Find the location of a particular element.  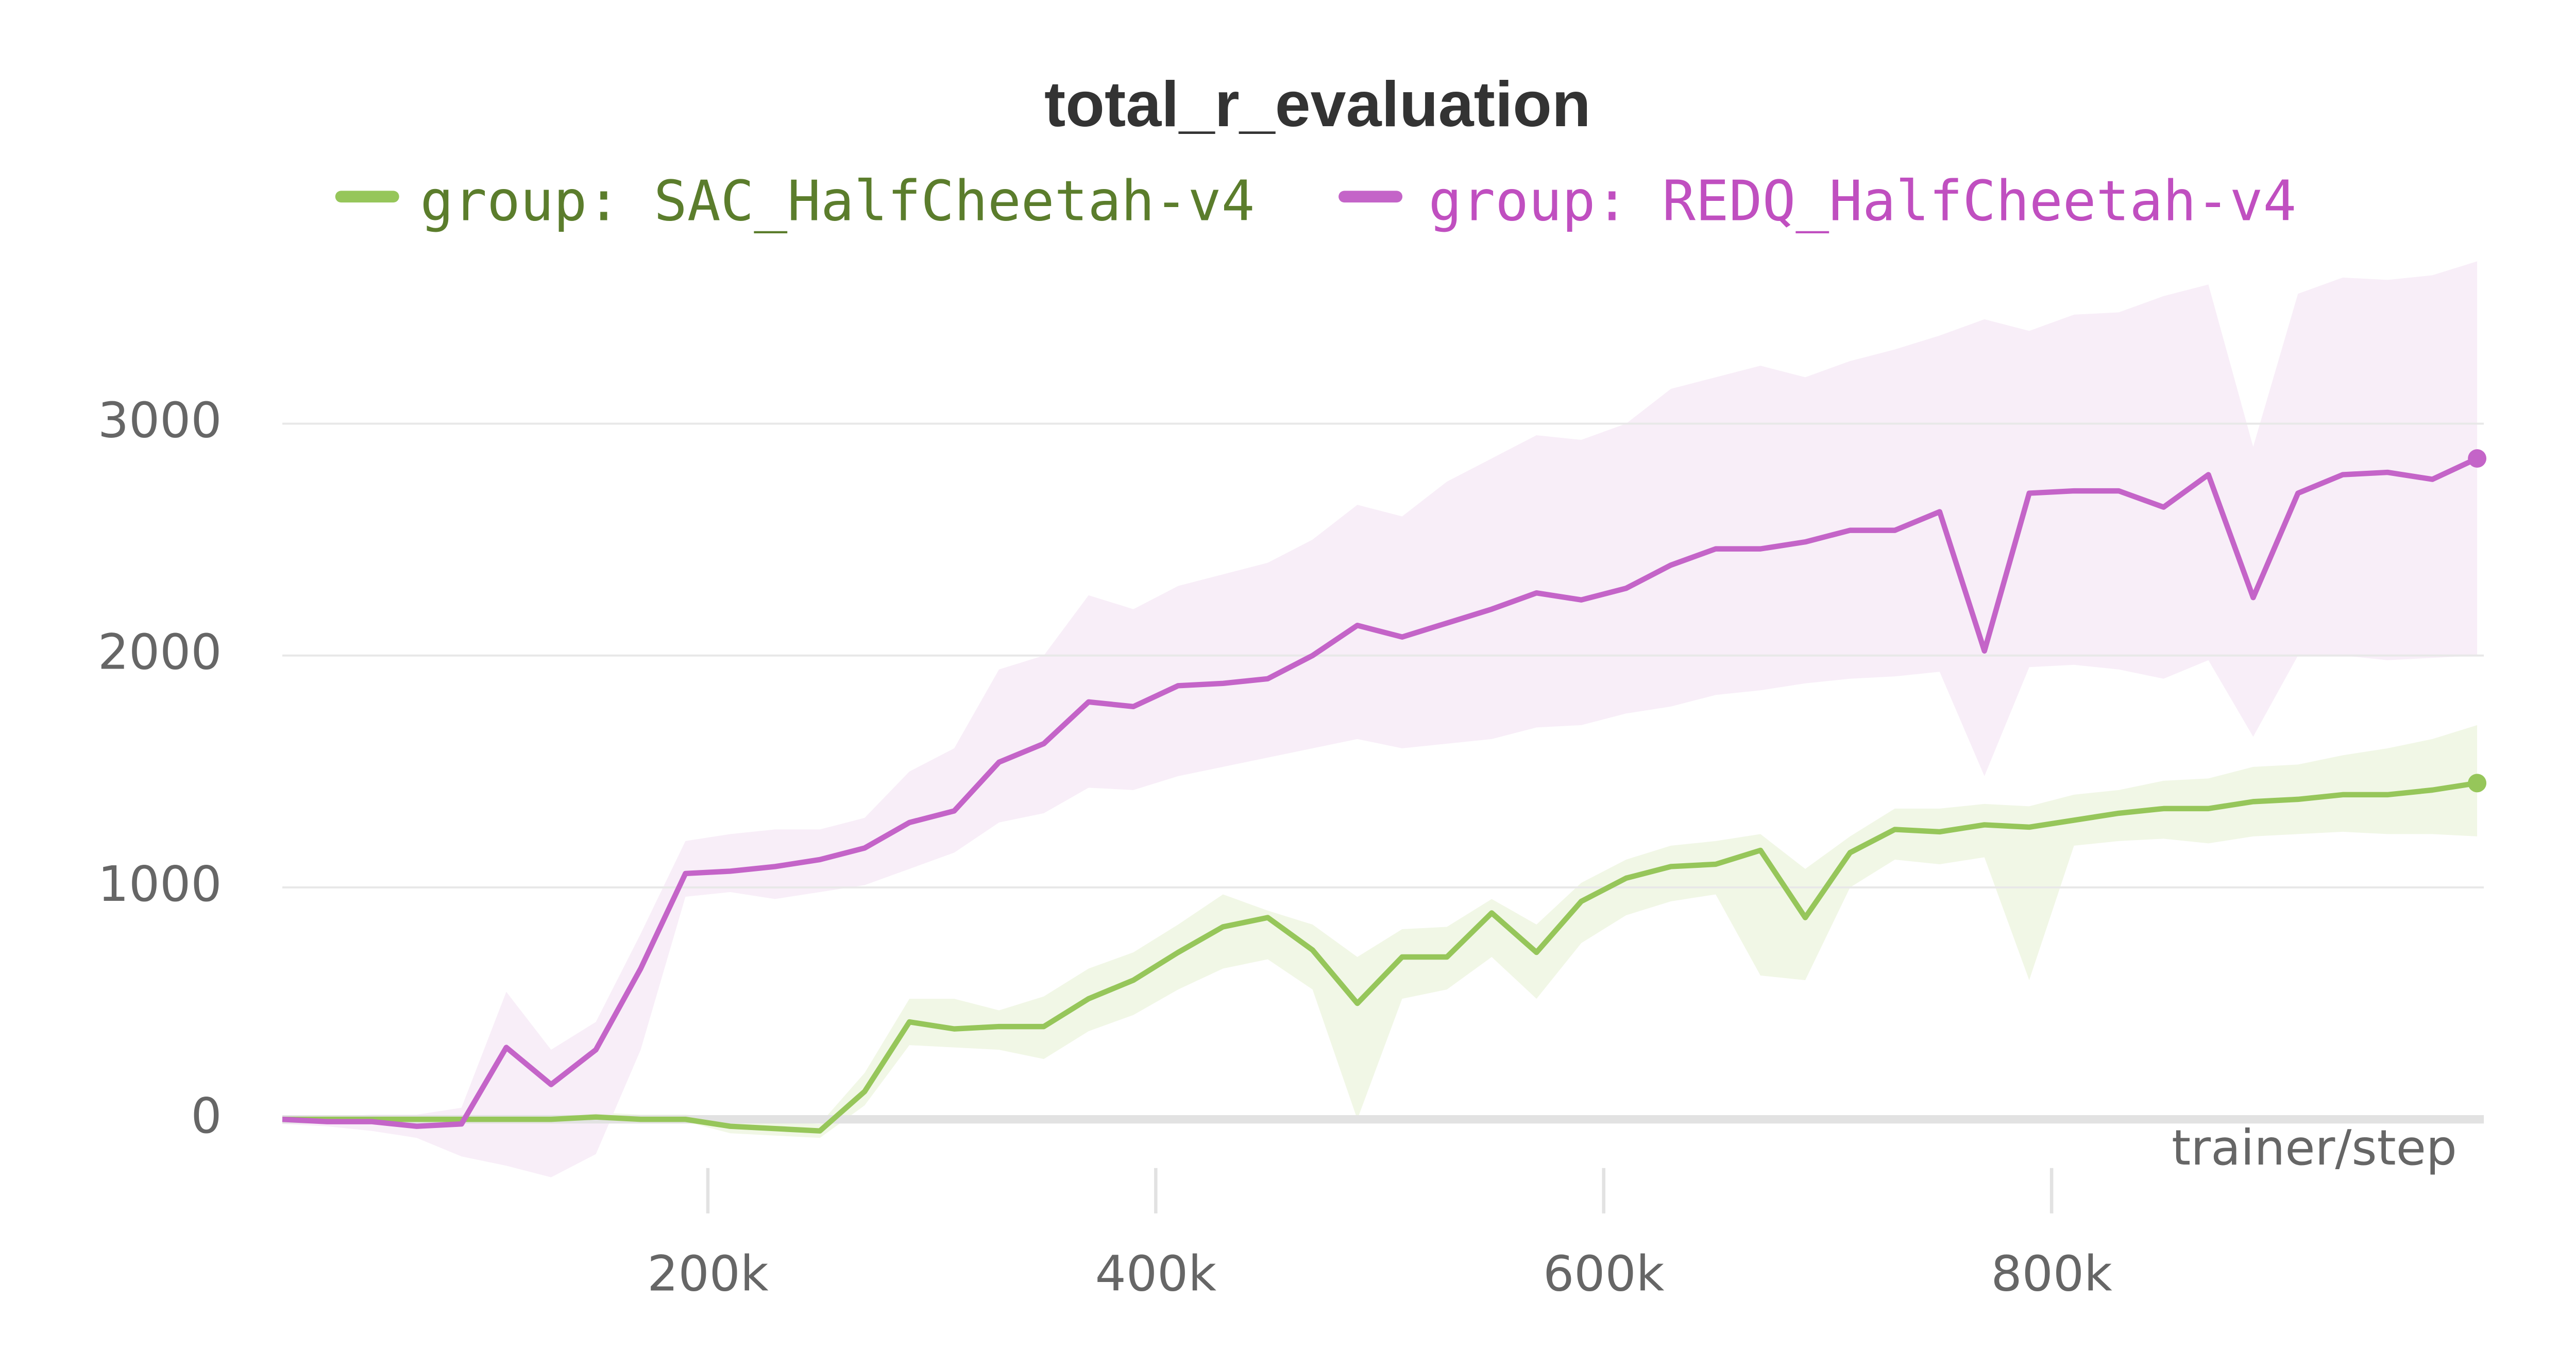

x-tick-label: 800k is located at coordinates (2051, 1274).